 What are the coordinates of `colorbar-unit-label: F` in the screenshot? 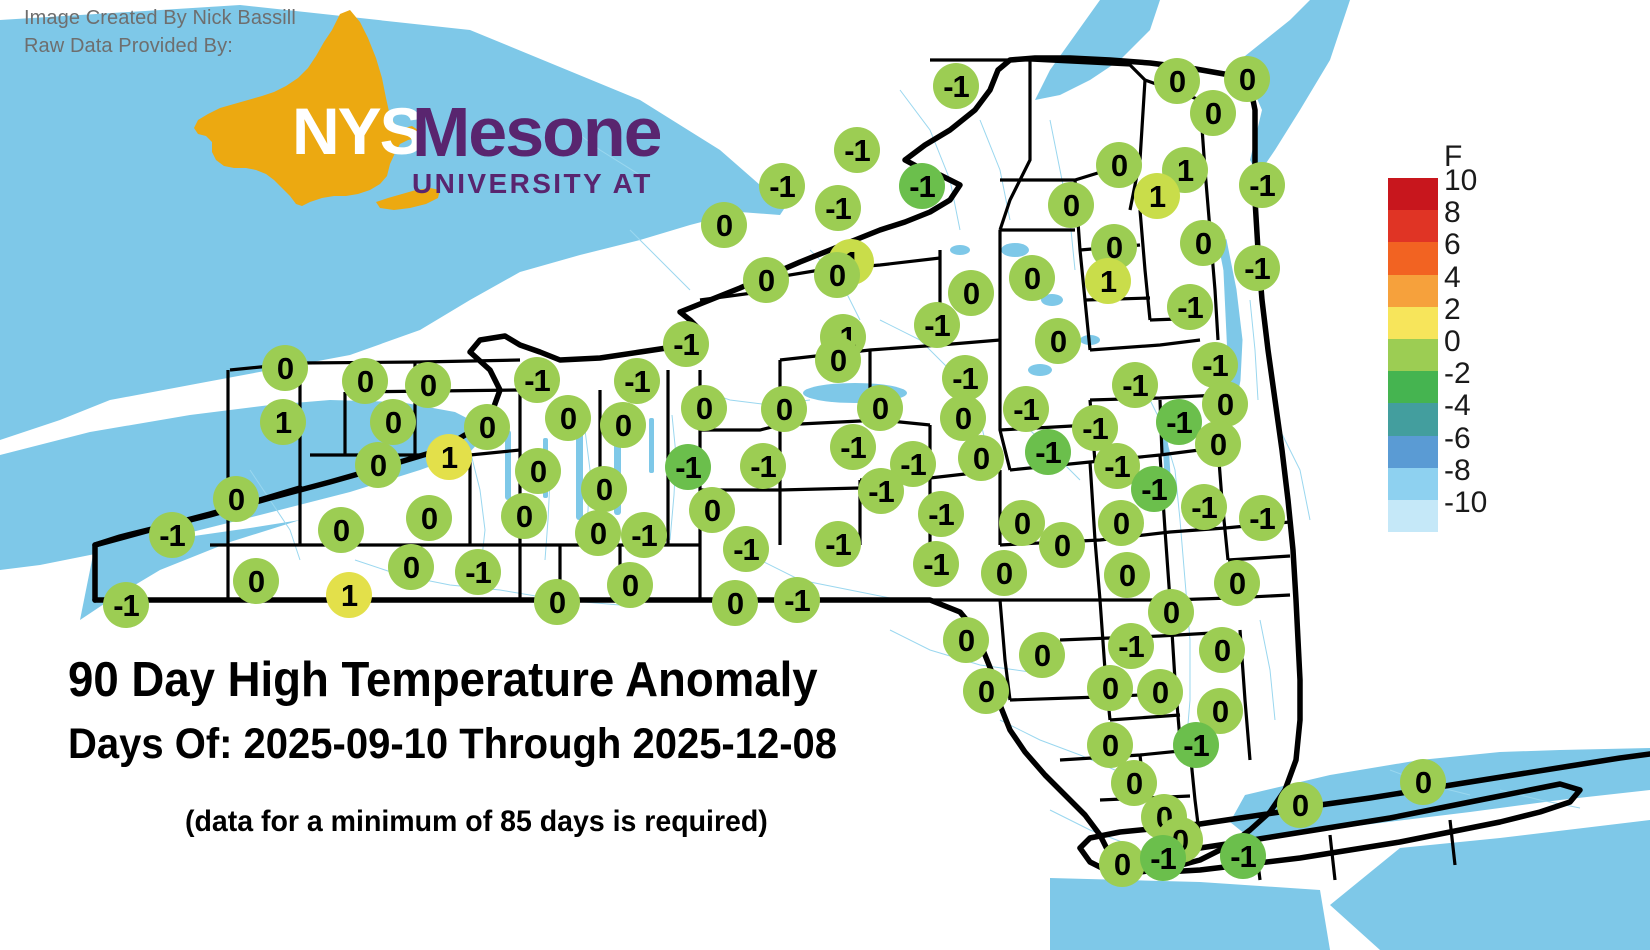 It's located at (1453, 156).